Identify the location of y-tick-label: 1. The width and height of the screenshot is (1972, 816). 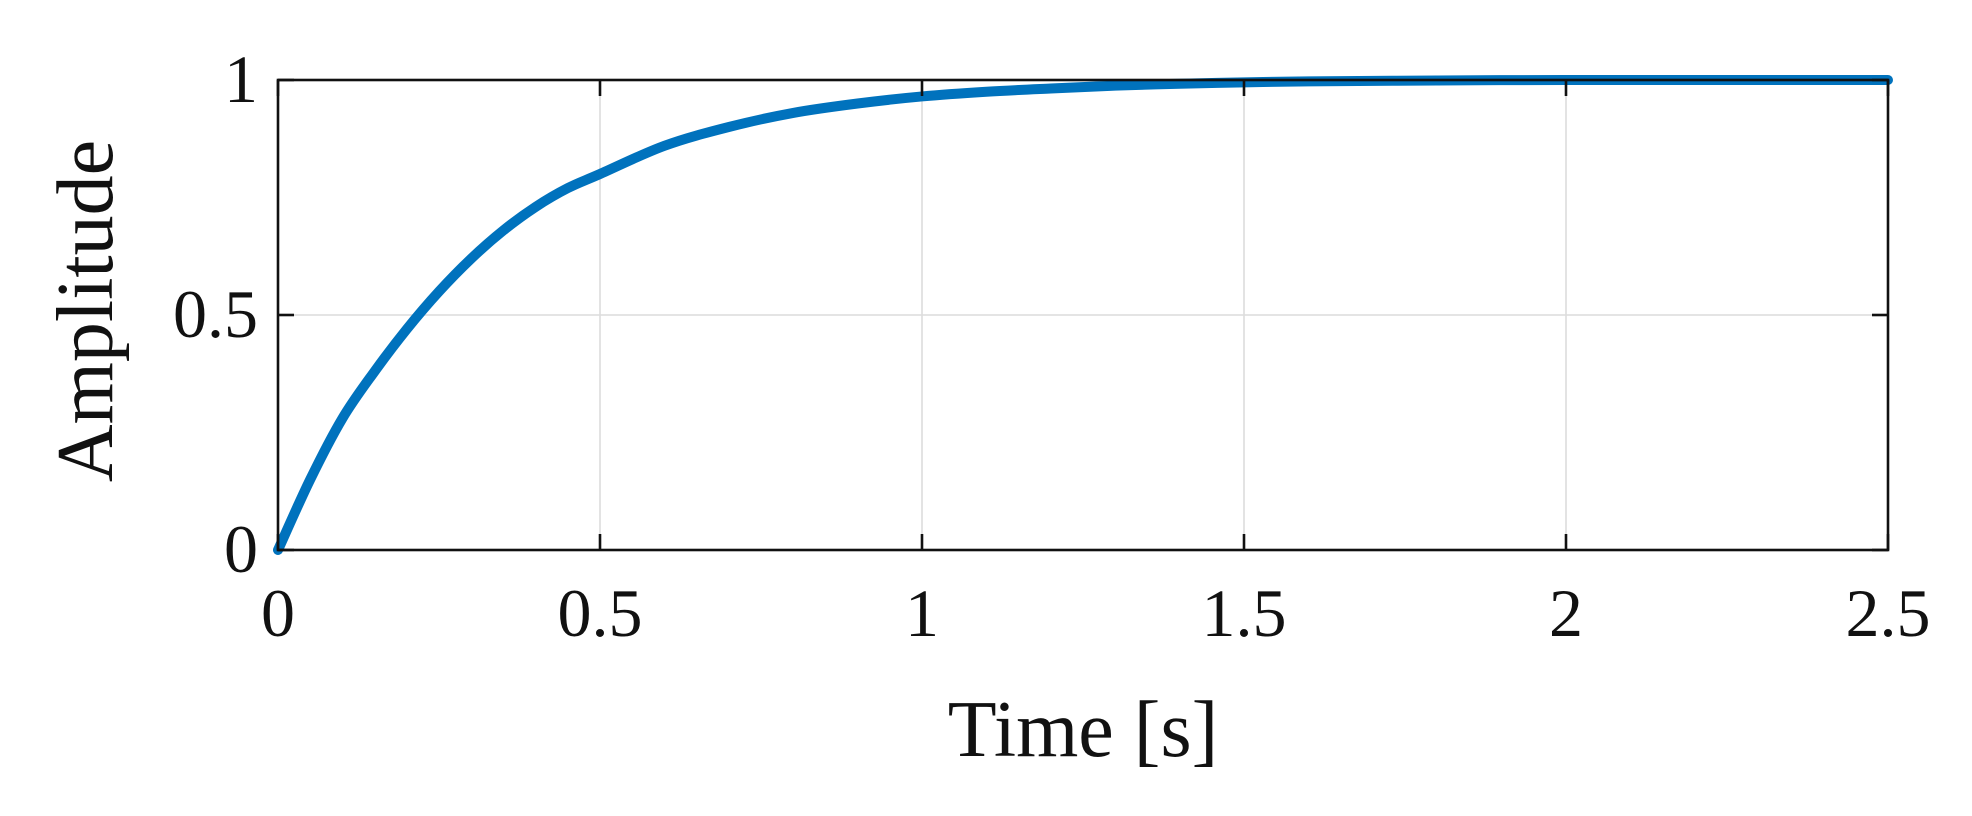
(241, 79).